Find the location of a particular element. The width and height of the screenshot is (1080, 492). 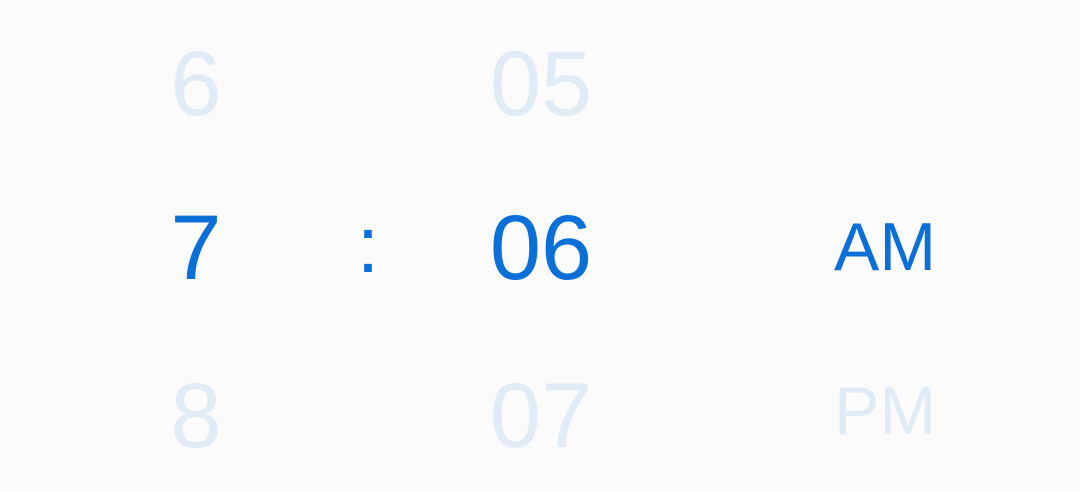

hour-option-prev: 6 is located at coordinates (196, 84).